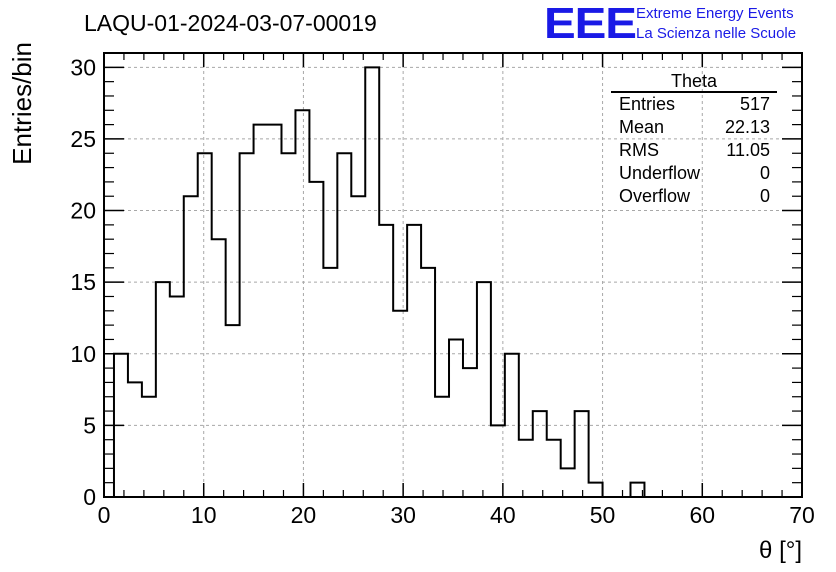 The image size is (836, 572). Describe the element at coordinates (639, 150) in the screenshot. I see `stats-label: RMS` at that location.